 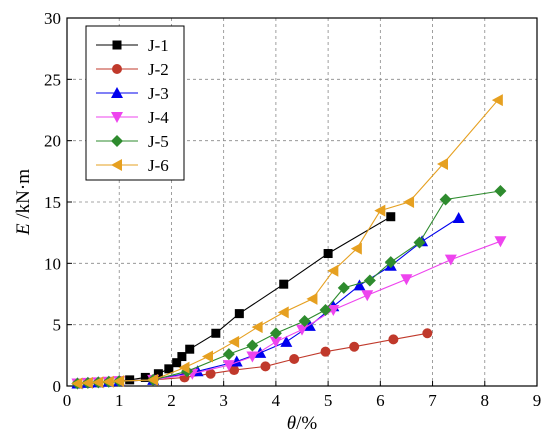 What do you see at coordinates (158, 117) in the screenshot?
I see `legend-label: J-4` at bounding box center [158, 117].